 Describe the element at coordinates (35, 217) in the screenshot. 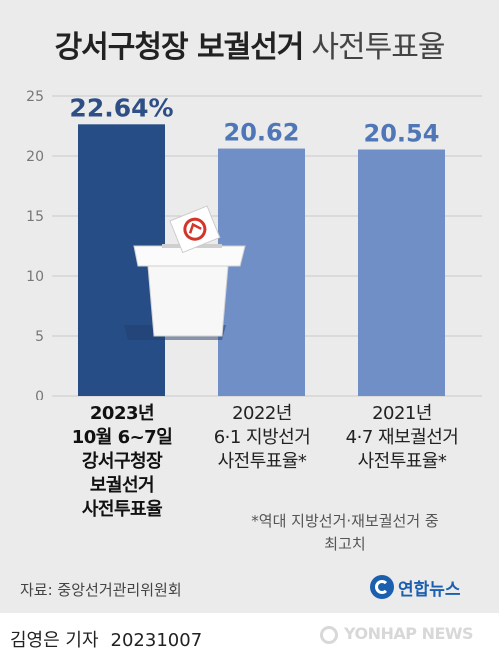

I see `y-tick-label: 15` at that location.